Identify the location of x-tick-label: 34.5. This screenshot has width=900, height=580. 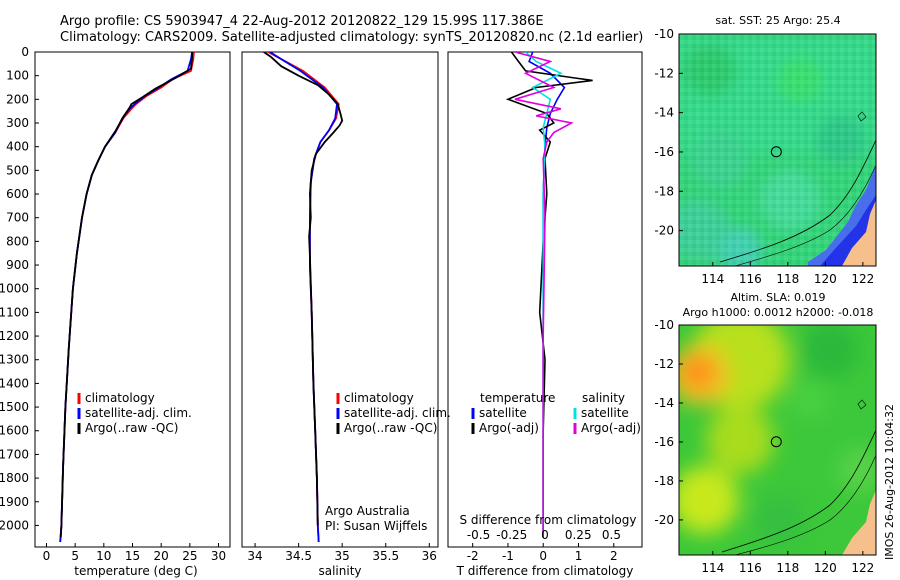
(298, 556).